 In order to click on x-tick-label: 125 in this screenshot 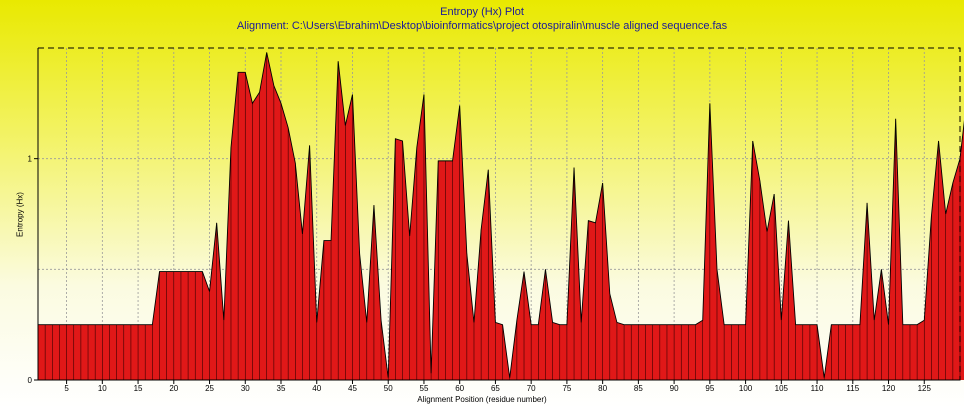, I will do `click(925, 388)`.